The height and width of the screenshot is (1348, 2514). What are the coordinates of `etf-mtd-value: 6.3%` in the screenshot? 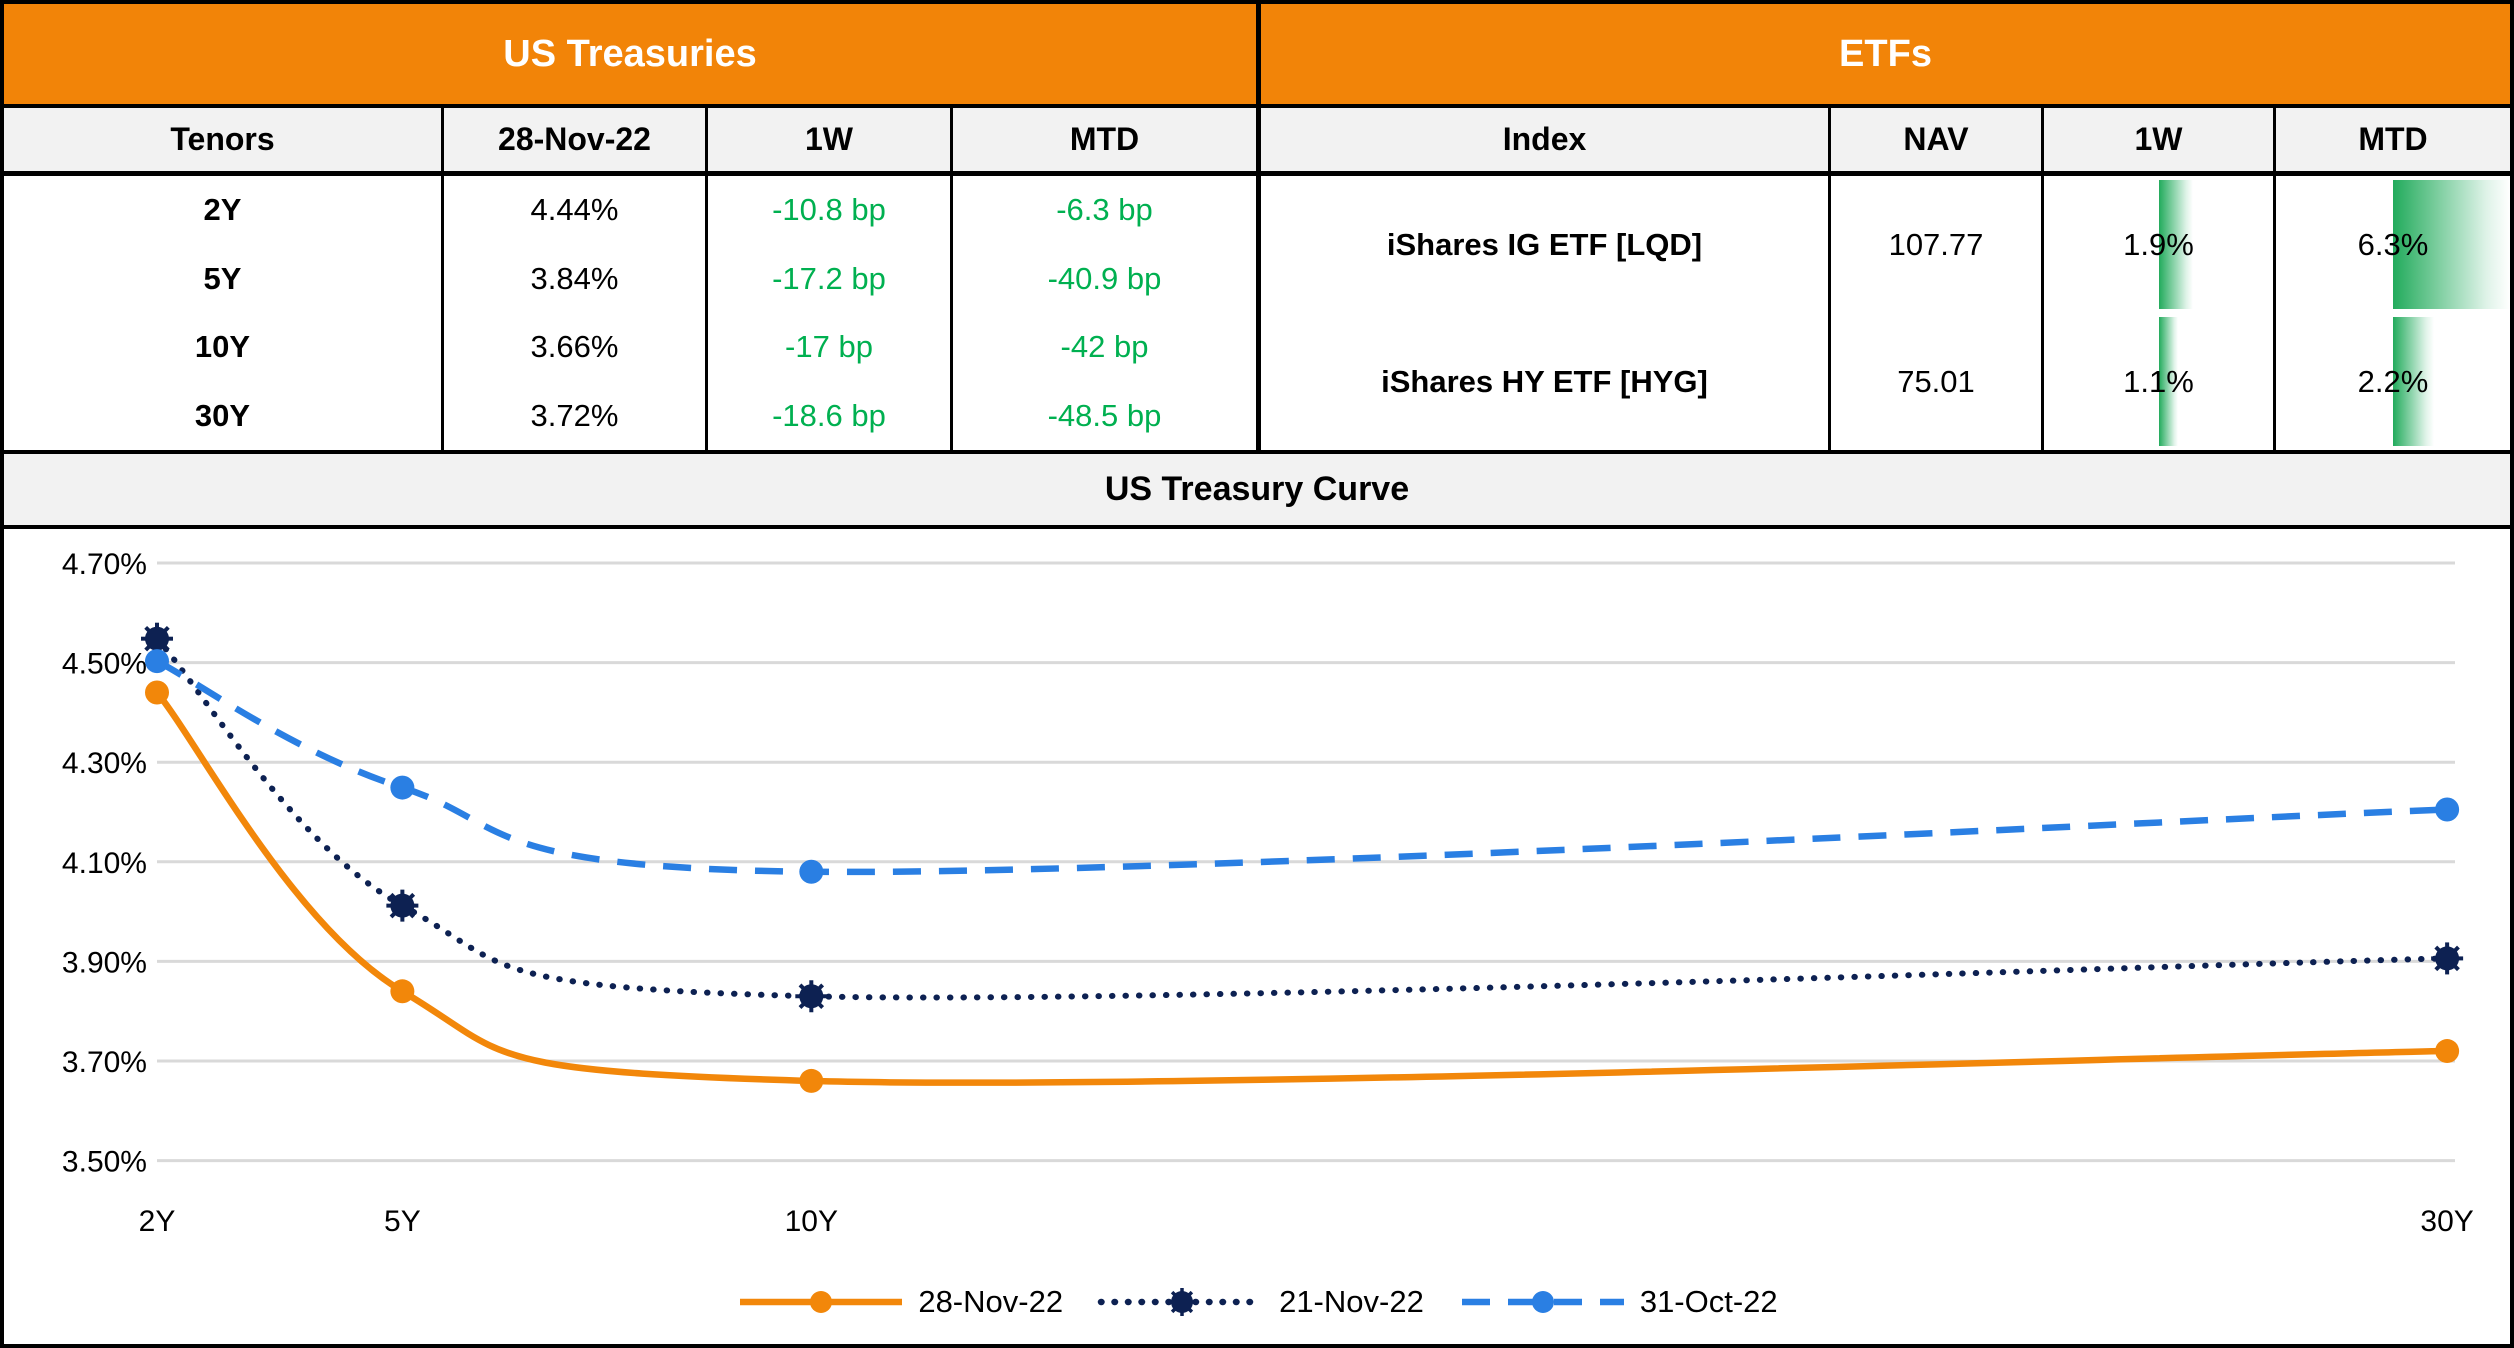 It's located at (2393, 244).